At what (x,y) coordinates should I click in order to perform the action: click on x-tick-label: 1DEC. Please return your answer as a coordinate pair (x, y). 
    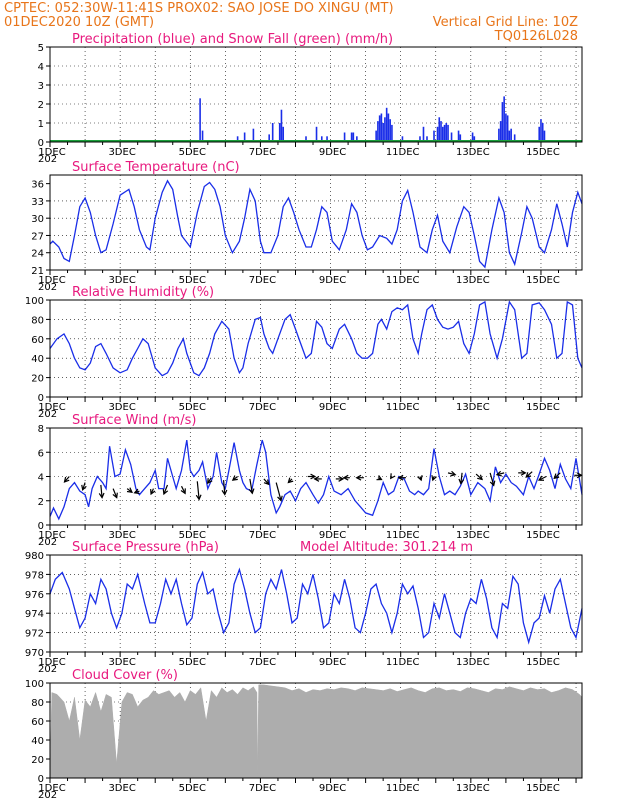
    Looking at the image, I should click on (51, 535).